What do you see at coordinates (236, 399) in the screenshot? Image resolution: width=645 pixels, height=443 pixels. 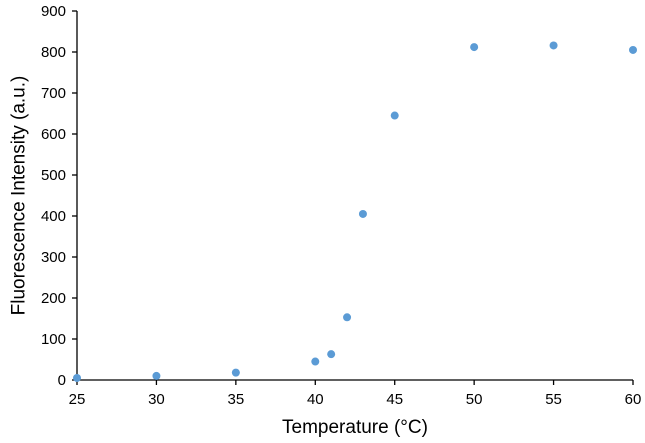 I see `x-tick-label: 35` at bounding box center [236, 399].